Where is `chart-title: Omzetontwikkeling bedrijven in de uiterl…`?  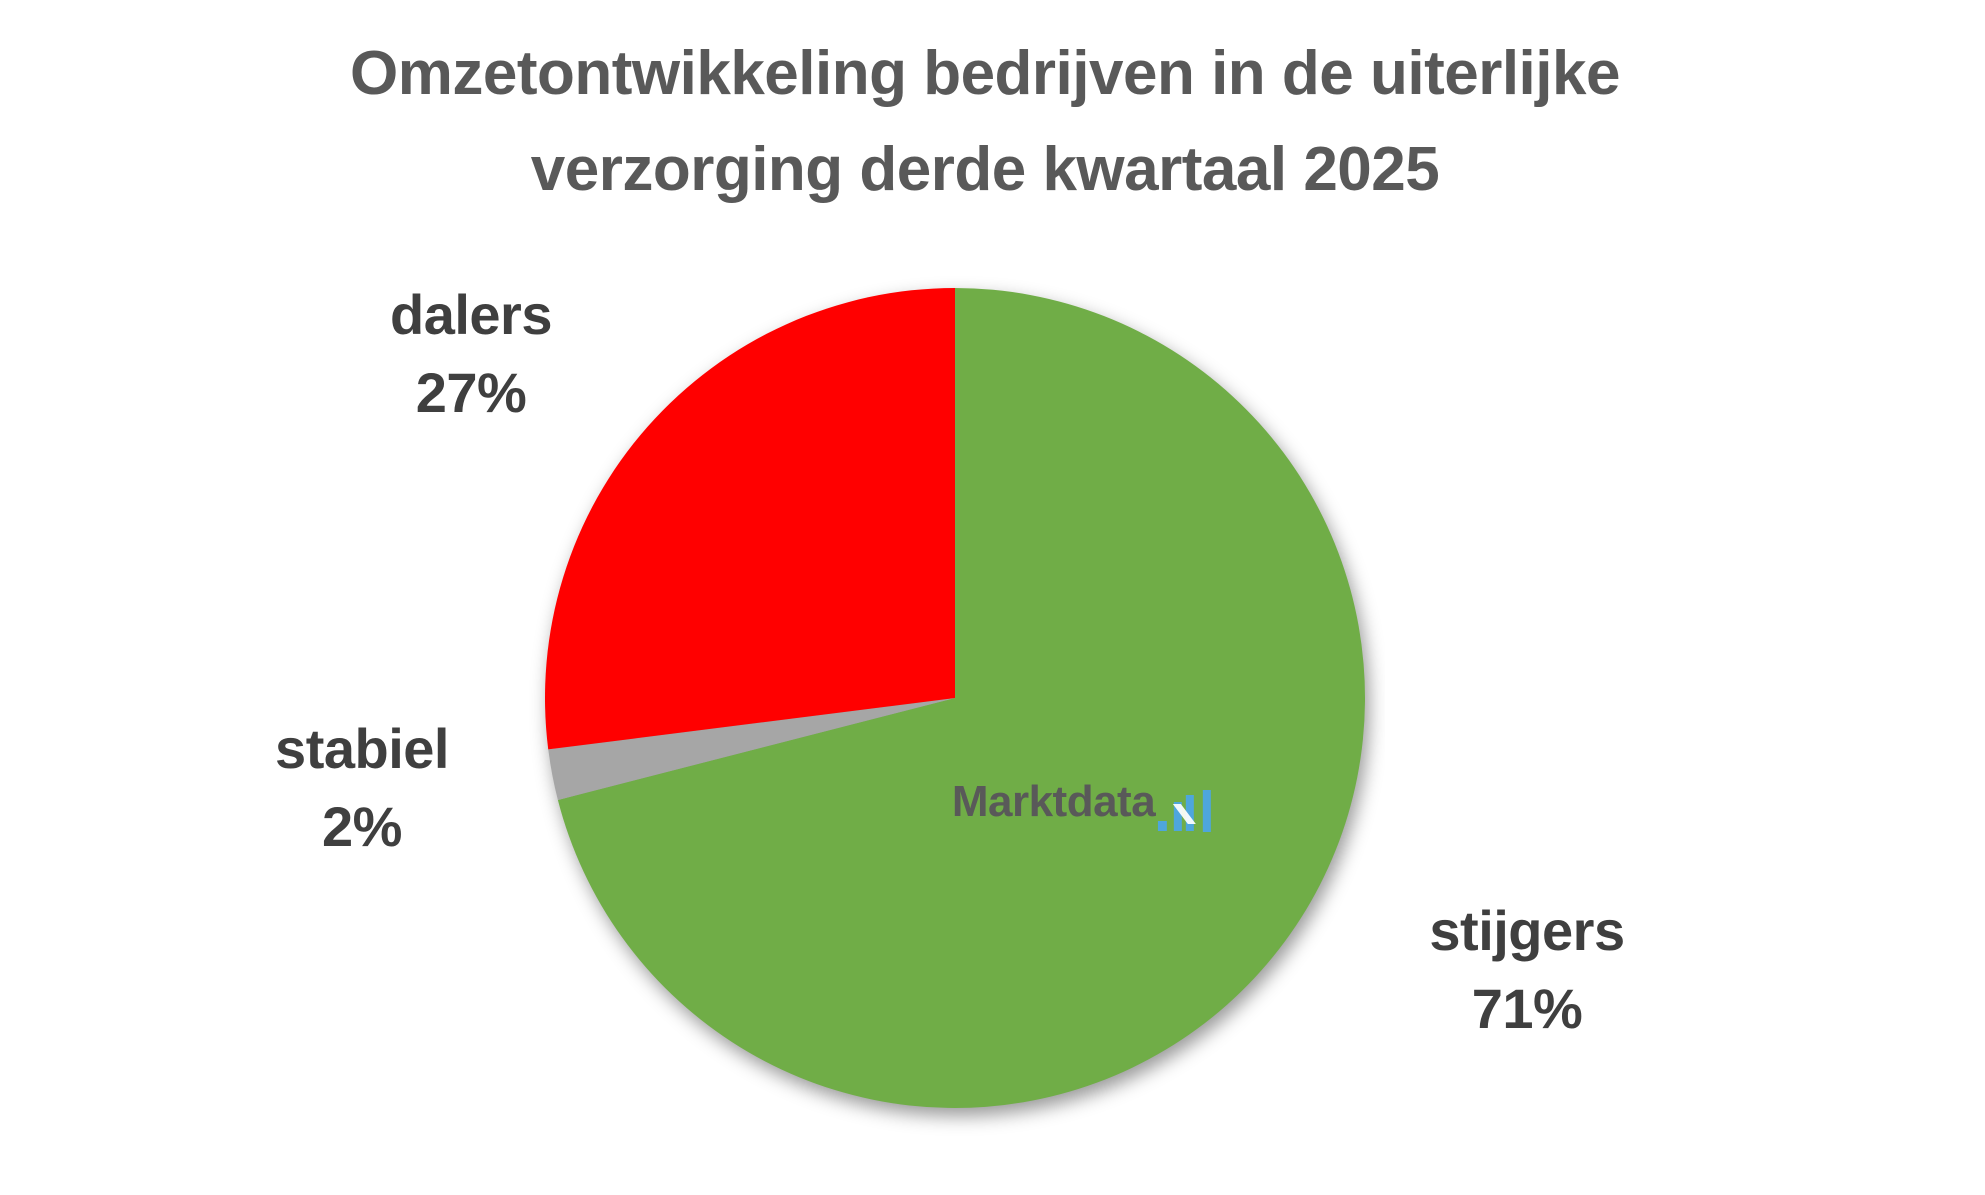 chart-title: Omzetontwikkeling bedrijven in de uiterl… is located at coordinates (985, 122).